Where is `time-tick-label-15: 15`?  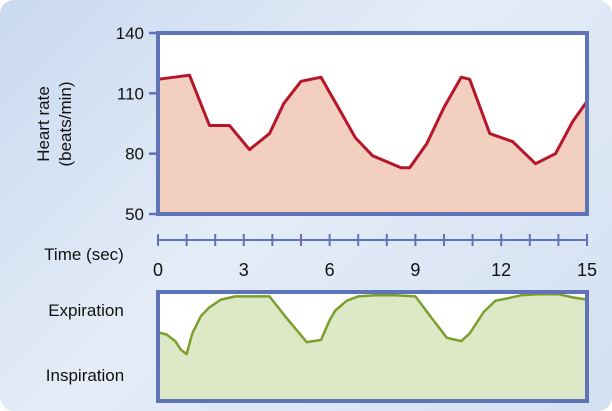
time-tick-label-15: 15 is located at coordinates (587, 270).